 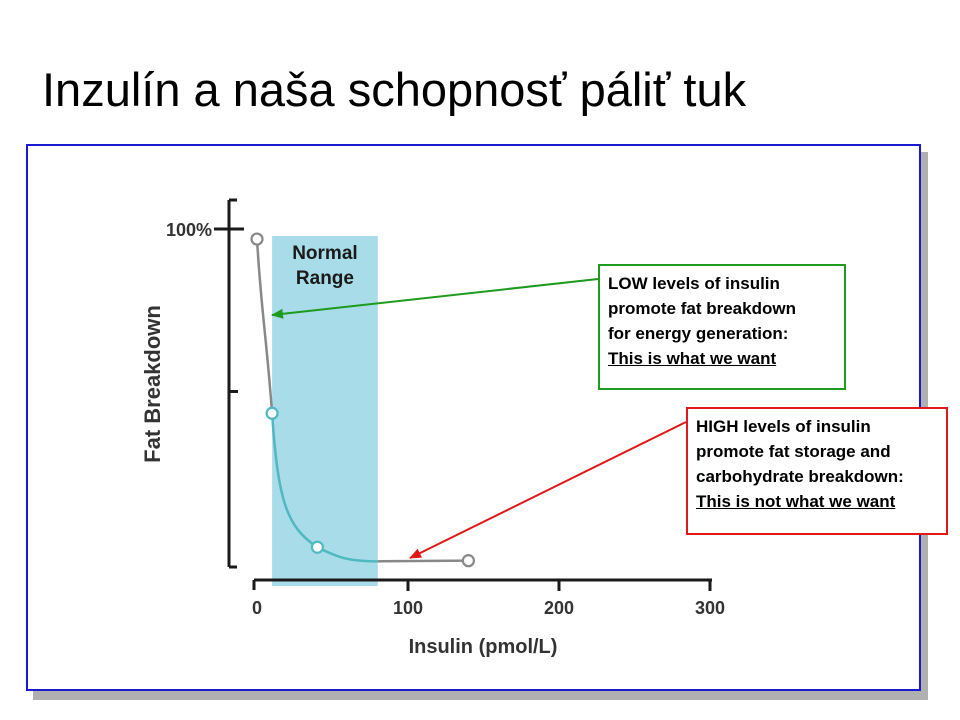 What do you see at coordinates (423, 561) in the screenshot?
I see `curve-segment-high` at bounding box center [423, 561].